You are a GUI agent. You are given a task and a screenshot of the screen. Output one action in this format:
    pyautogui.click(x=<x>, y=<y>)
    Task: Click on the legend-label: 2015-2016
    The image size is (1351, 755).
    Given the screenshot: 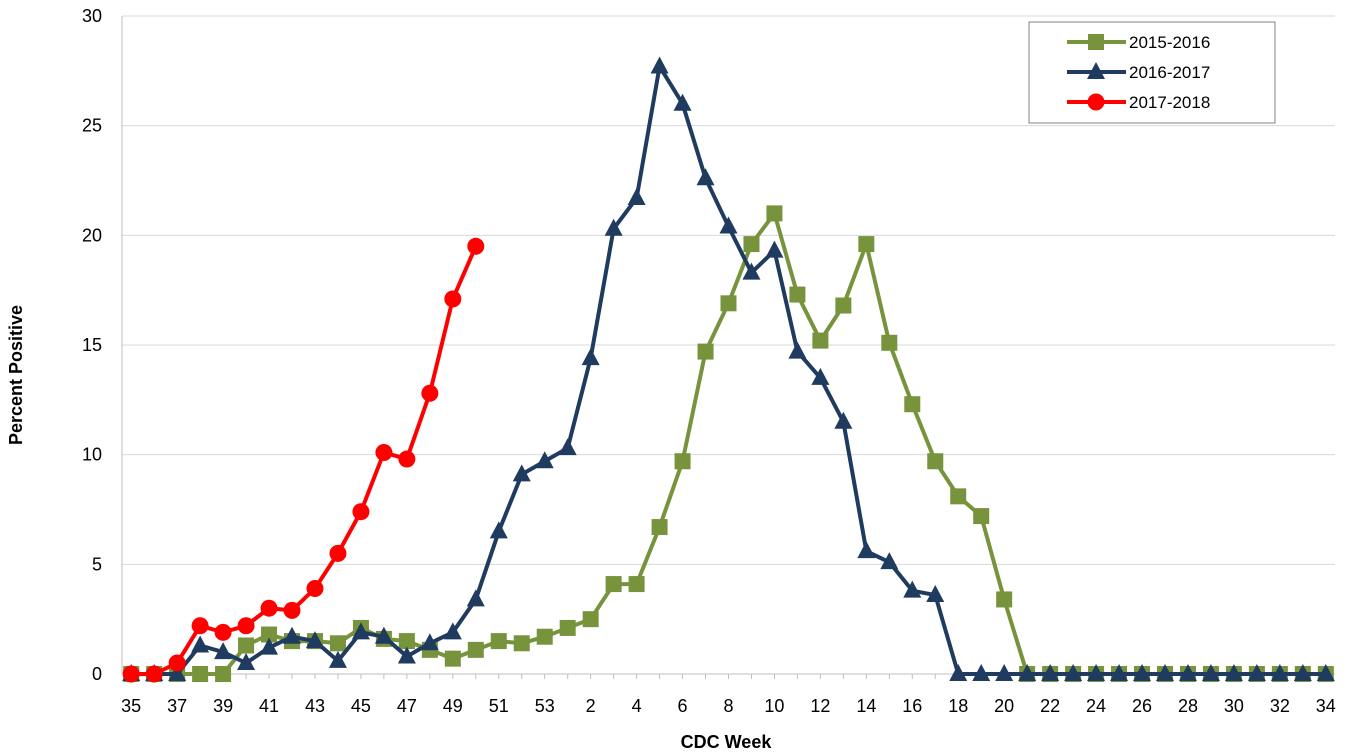 What is the action you would take?
    pyautogui.click(x=1169, y=42)
    